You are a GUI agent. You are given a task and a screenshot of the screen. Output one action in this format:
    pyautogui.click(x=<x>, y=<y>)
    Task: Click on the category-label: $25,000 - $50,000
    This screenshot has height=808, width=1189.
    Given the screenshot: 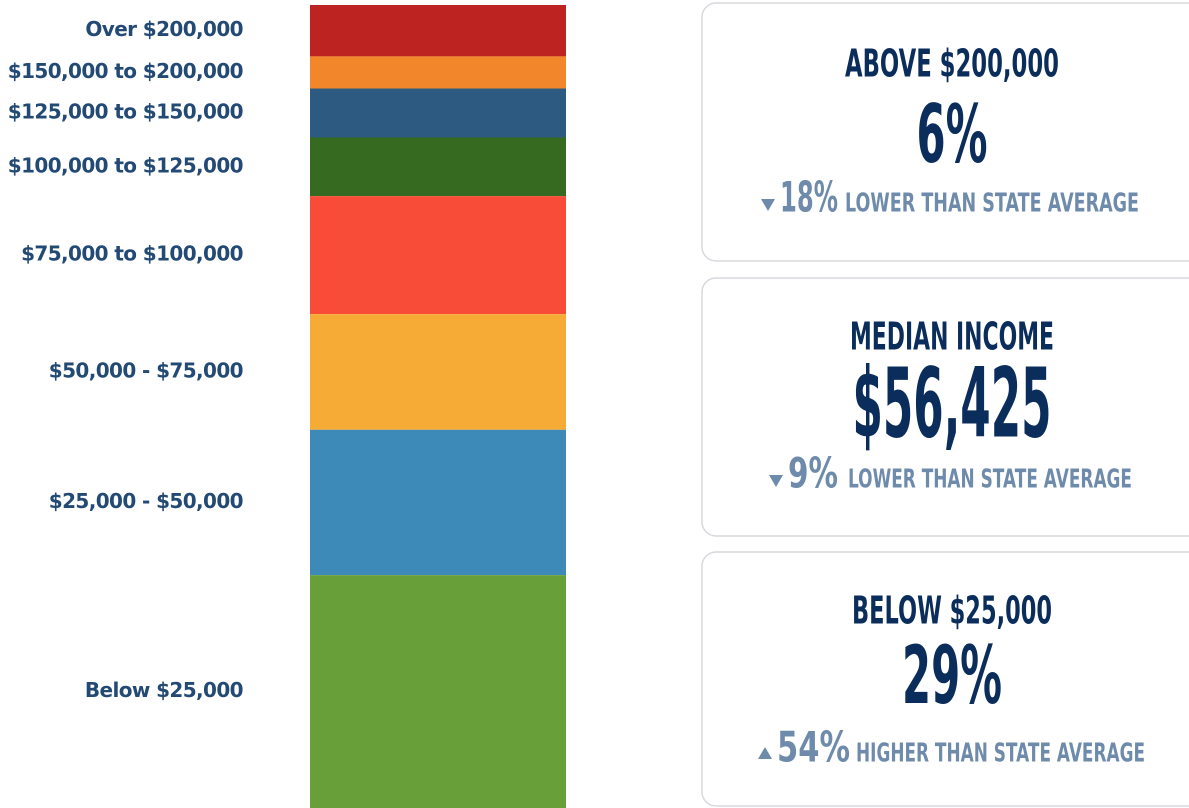 What is the action you would take?
    pyautogui.click(x=146, y=501)
    